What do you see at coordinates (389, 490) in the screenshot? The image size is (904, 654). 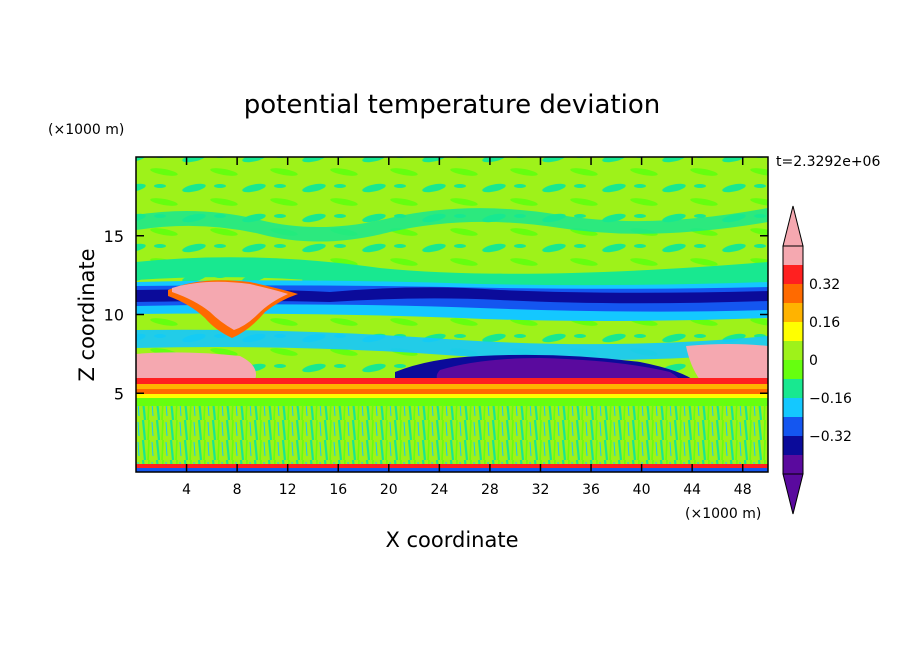 I see `x-tick-label: 20` at bounding box center [389, 490].